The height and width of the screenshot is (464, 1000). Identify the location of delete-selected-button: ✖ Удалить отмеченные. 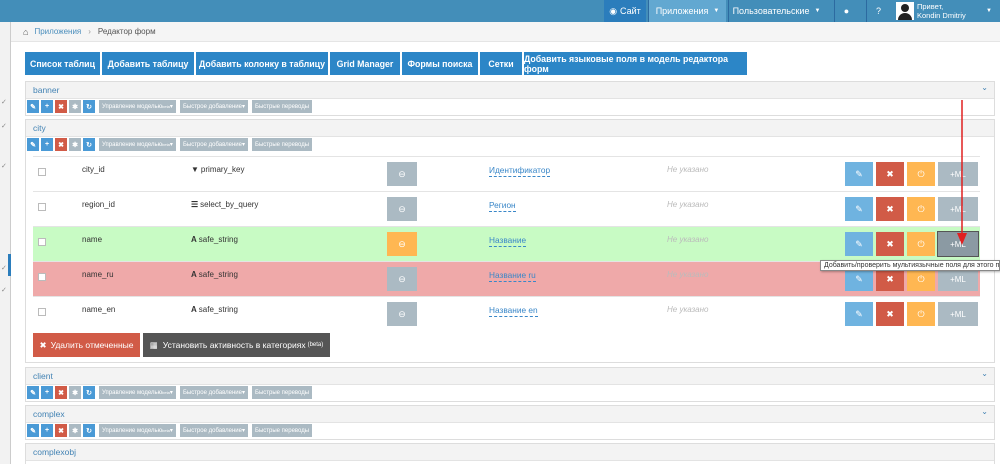
(86, 345).